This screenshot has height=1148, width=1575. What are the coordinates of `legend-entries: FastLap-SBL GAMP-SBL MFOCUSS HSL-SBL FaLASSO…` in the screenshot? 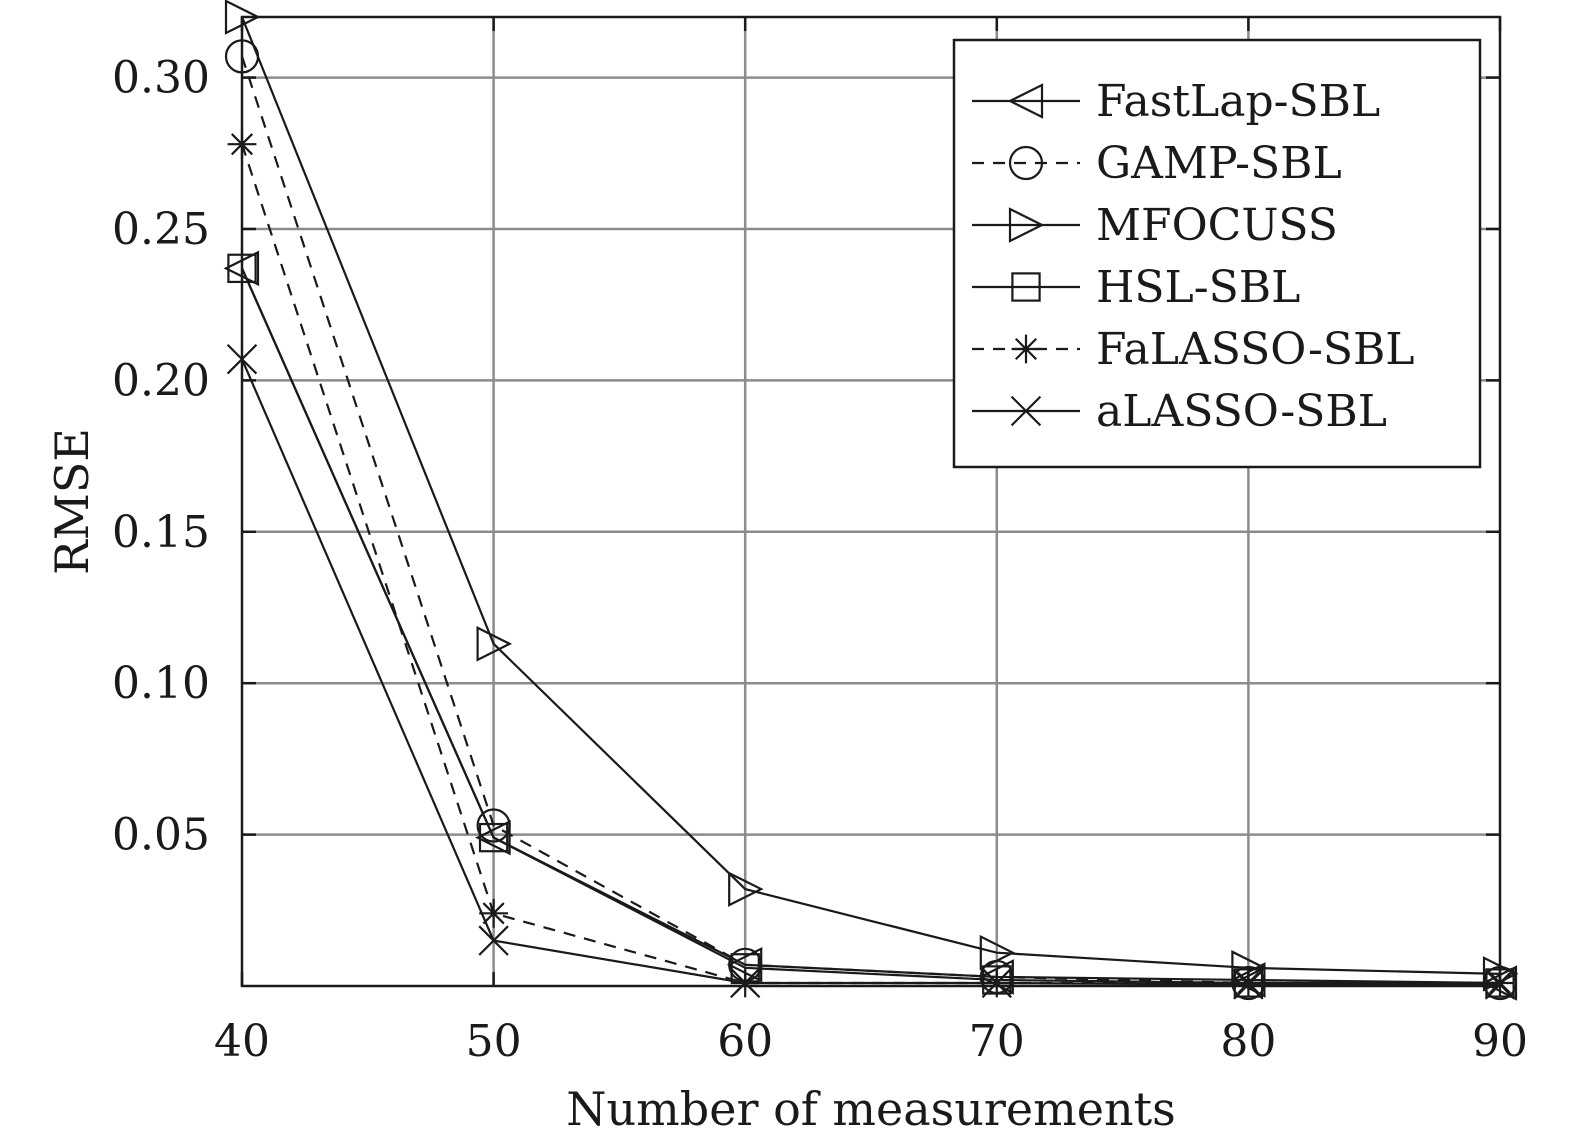 It's located at (1193, 256).